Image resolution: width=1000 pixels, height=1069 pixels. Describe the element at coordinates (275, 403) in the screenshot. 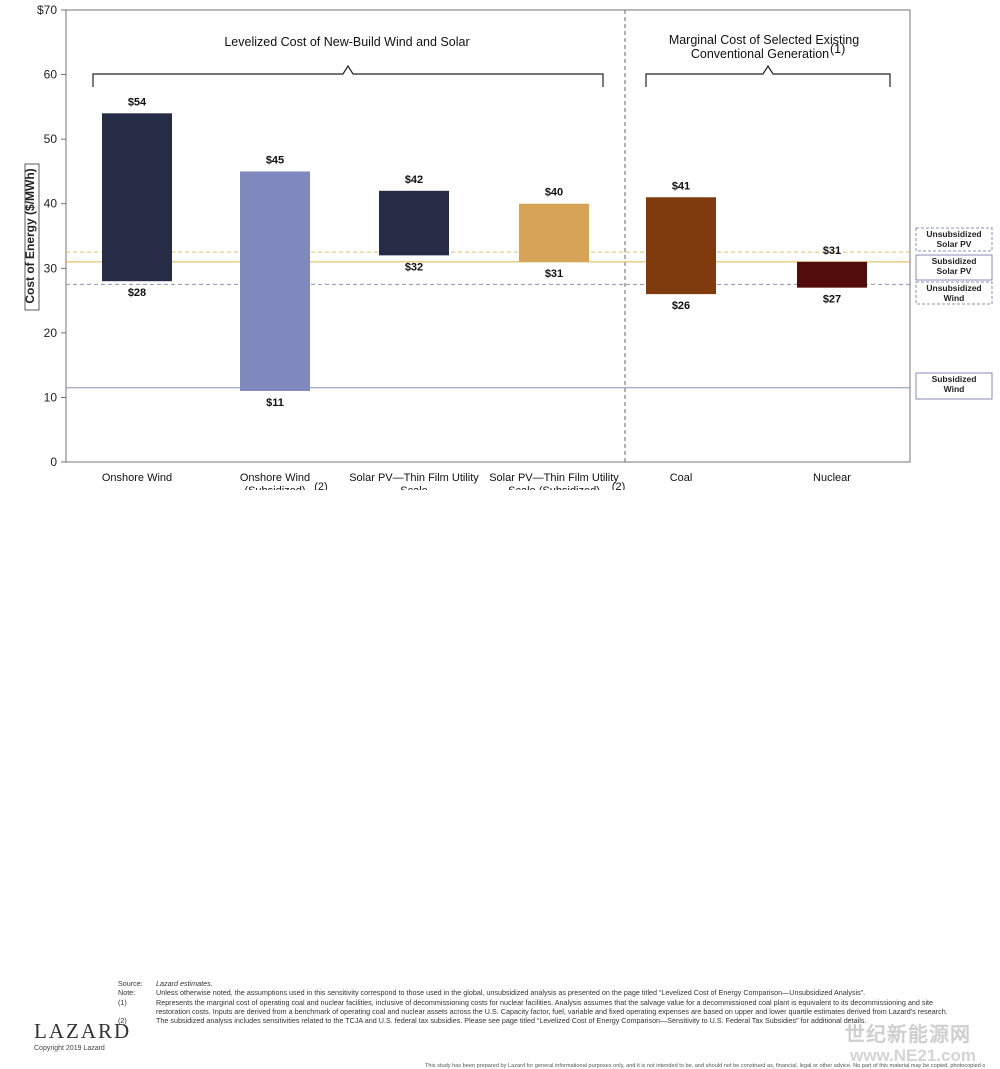

I see `bar-low-label: $11` at that location.